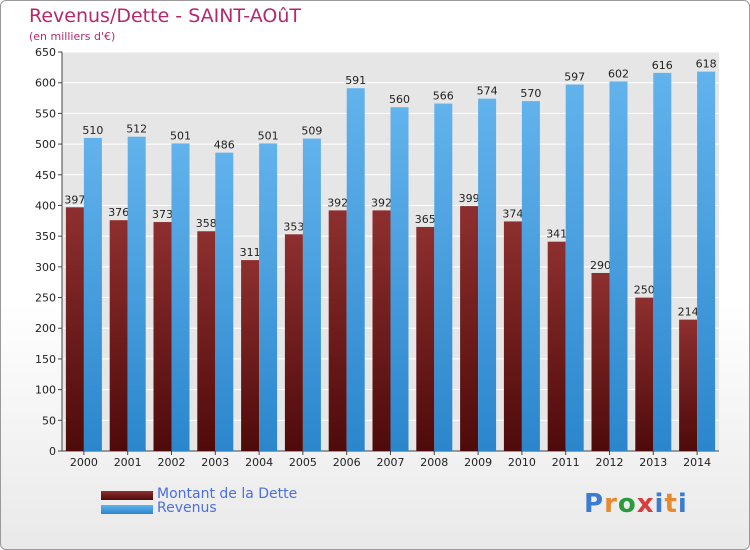 The height and width of the screenshot is (550, 750). What do you see at coordinates (512, 213) in the screenshot?
I see `data-label-dette-2010: 374` at bounding box center [512, 213].